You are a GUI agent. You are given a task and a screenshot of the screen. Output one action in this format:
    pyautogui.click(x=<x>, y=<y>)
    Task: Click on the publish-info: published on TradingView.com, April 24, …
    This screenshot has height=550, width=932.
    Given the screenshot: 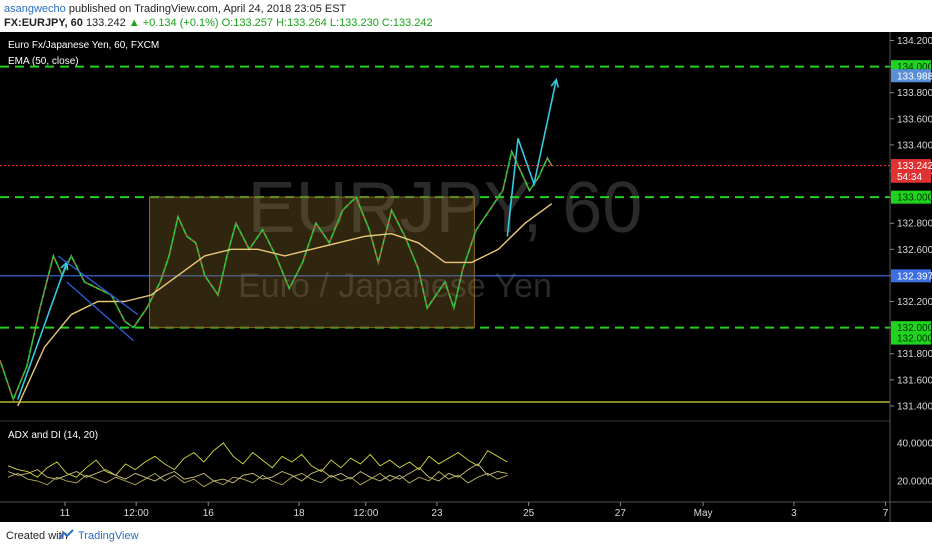 What is the action you would take?
    pyautogui.click(x=207, y=9)
    